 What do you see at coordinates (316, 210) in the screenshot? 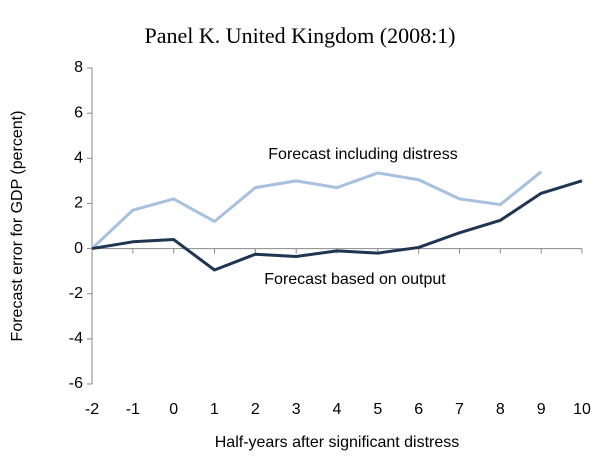
I see `series-line` at bounding box center [316, 210].